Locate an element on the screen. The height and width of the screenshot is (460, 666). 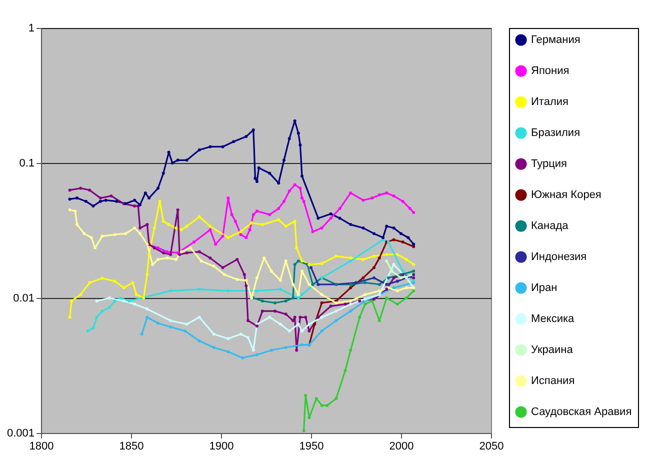
legend-label: Саудовская Аравия is located at coordinates (581, 412).